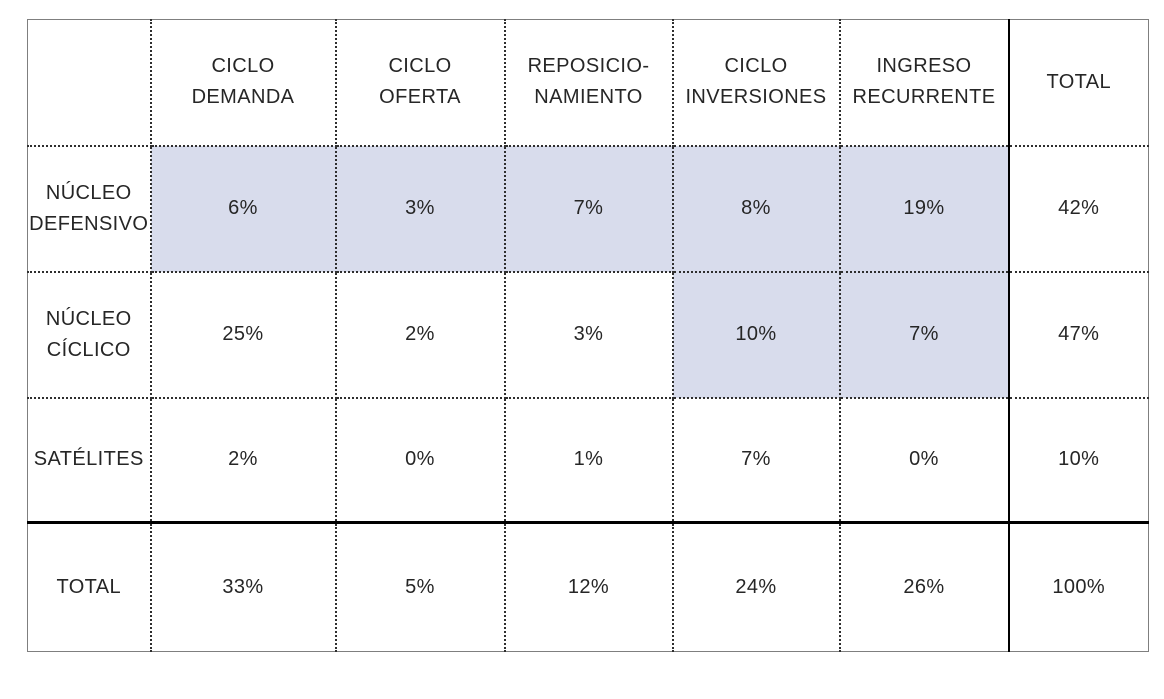 This screenshot has height=699, width=1164. What do you see at coordinates (89, 586) in the screenshot?
I see `row-label-total: TOTAL` at bounding box center [89, 586].